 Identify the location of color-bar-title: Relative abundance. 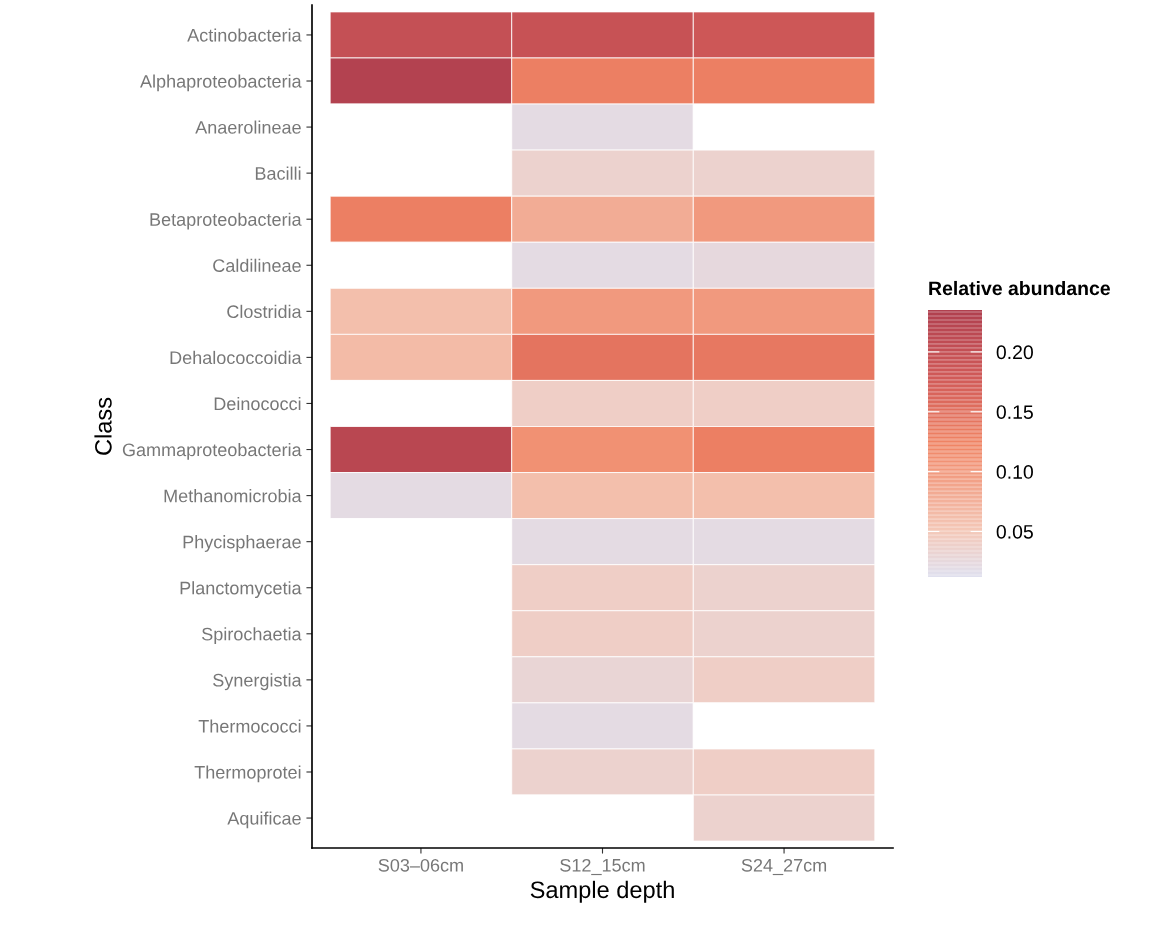
(1019, 288).